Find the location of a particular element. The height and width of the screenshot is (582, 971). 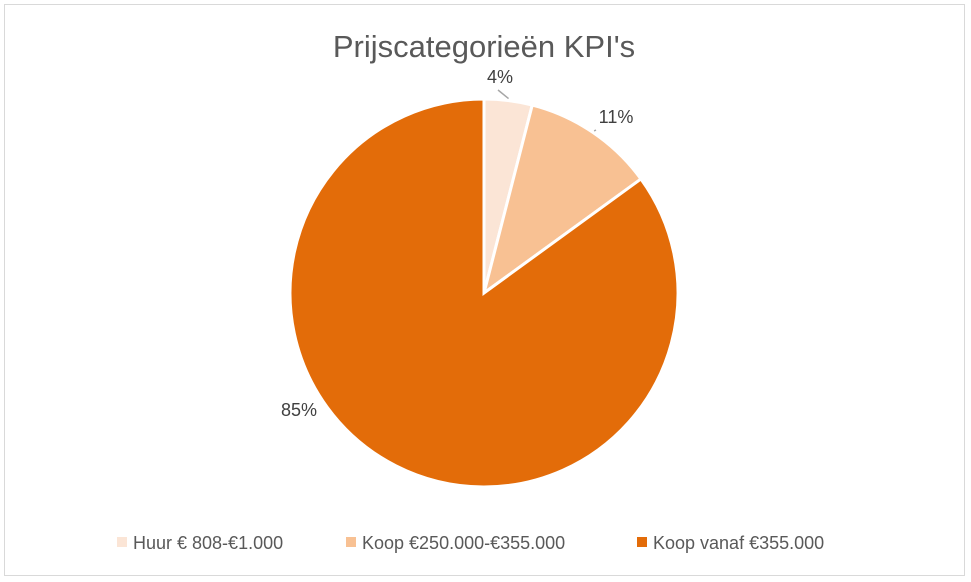

data-label-2: 11% is located at coordinates (616, 117).